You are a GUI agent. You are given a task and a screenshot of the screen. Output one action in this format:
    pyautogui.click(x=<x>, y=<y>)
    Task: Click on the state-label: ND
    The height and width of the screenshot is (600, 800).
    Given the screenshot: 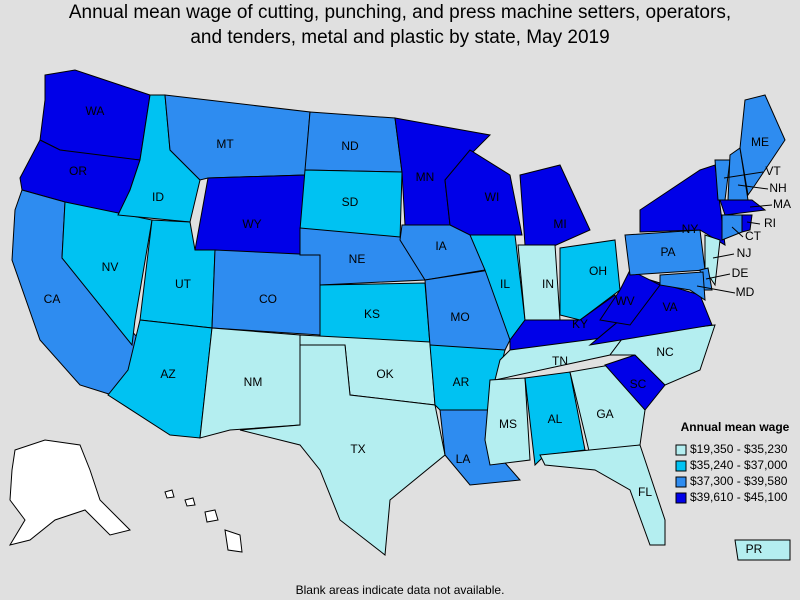 What is the action you would take?
    pyautogui.click(x=350, y=146)
    